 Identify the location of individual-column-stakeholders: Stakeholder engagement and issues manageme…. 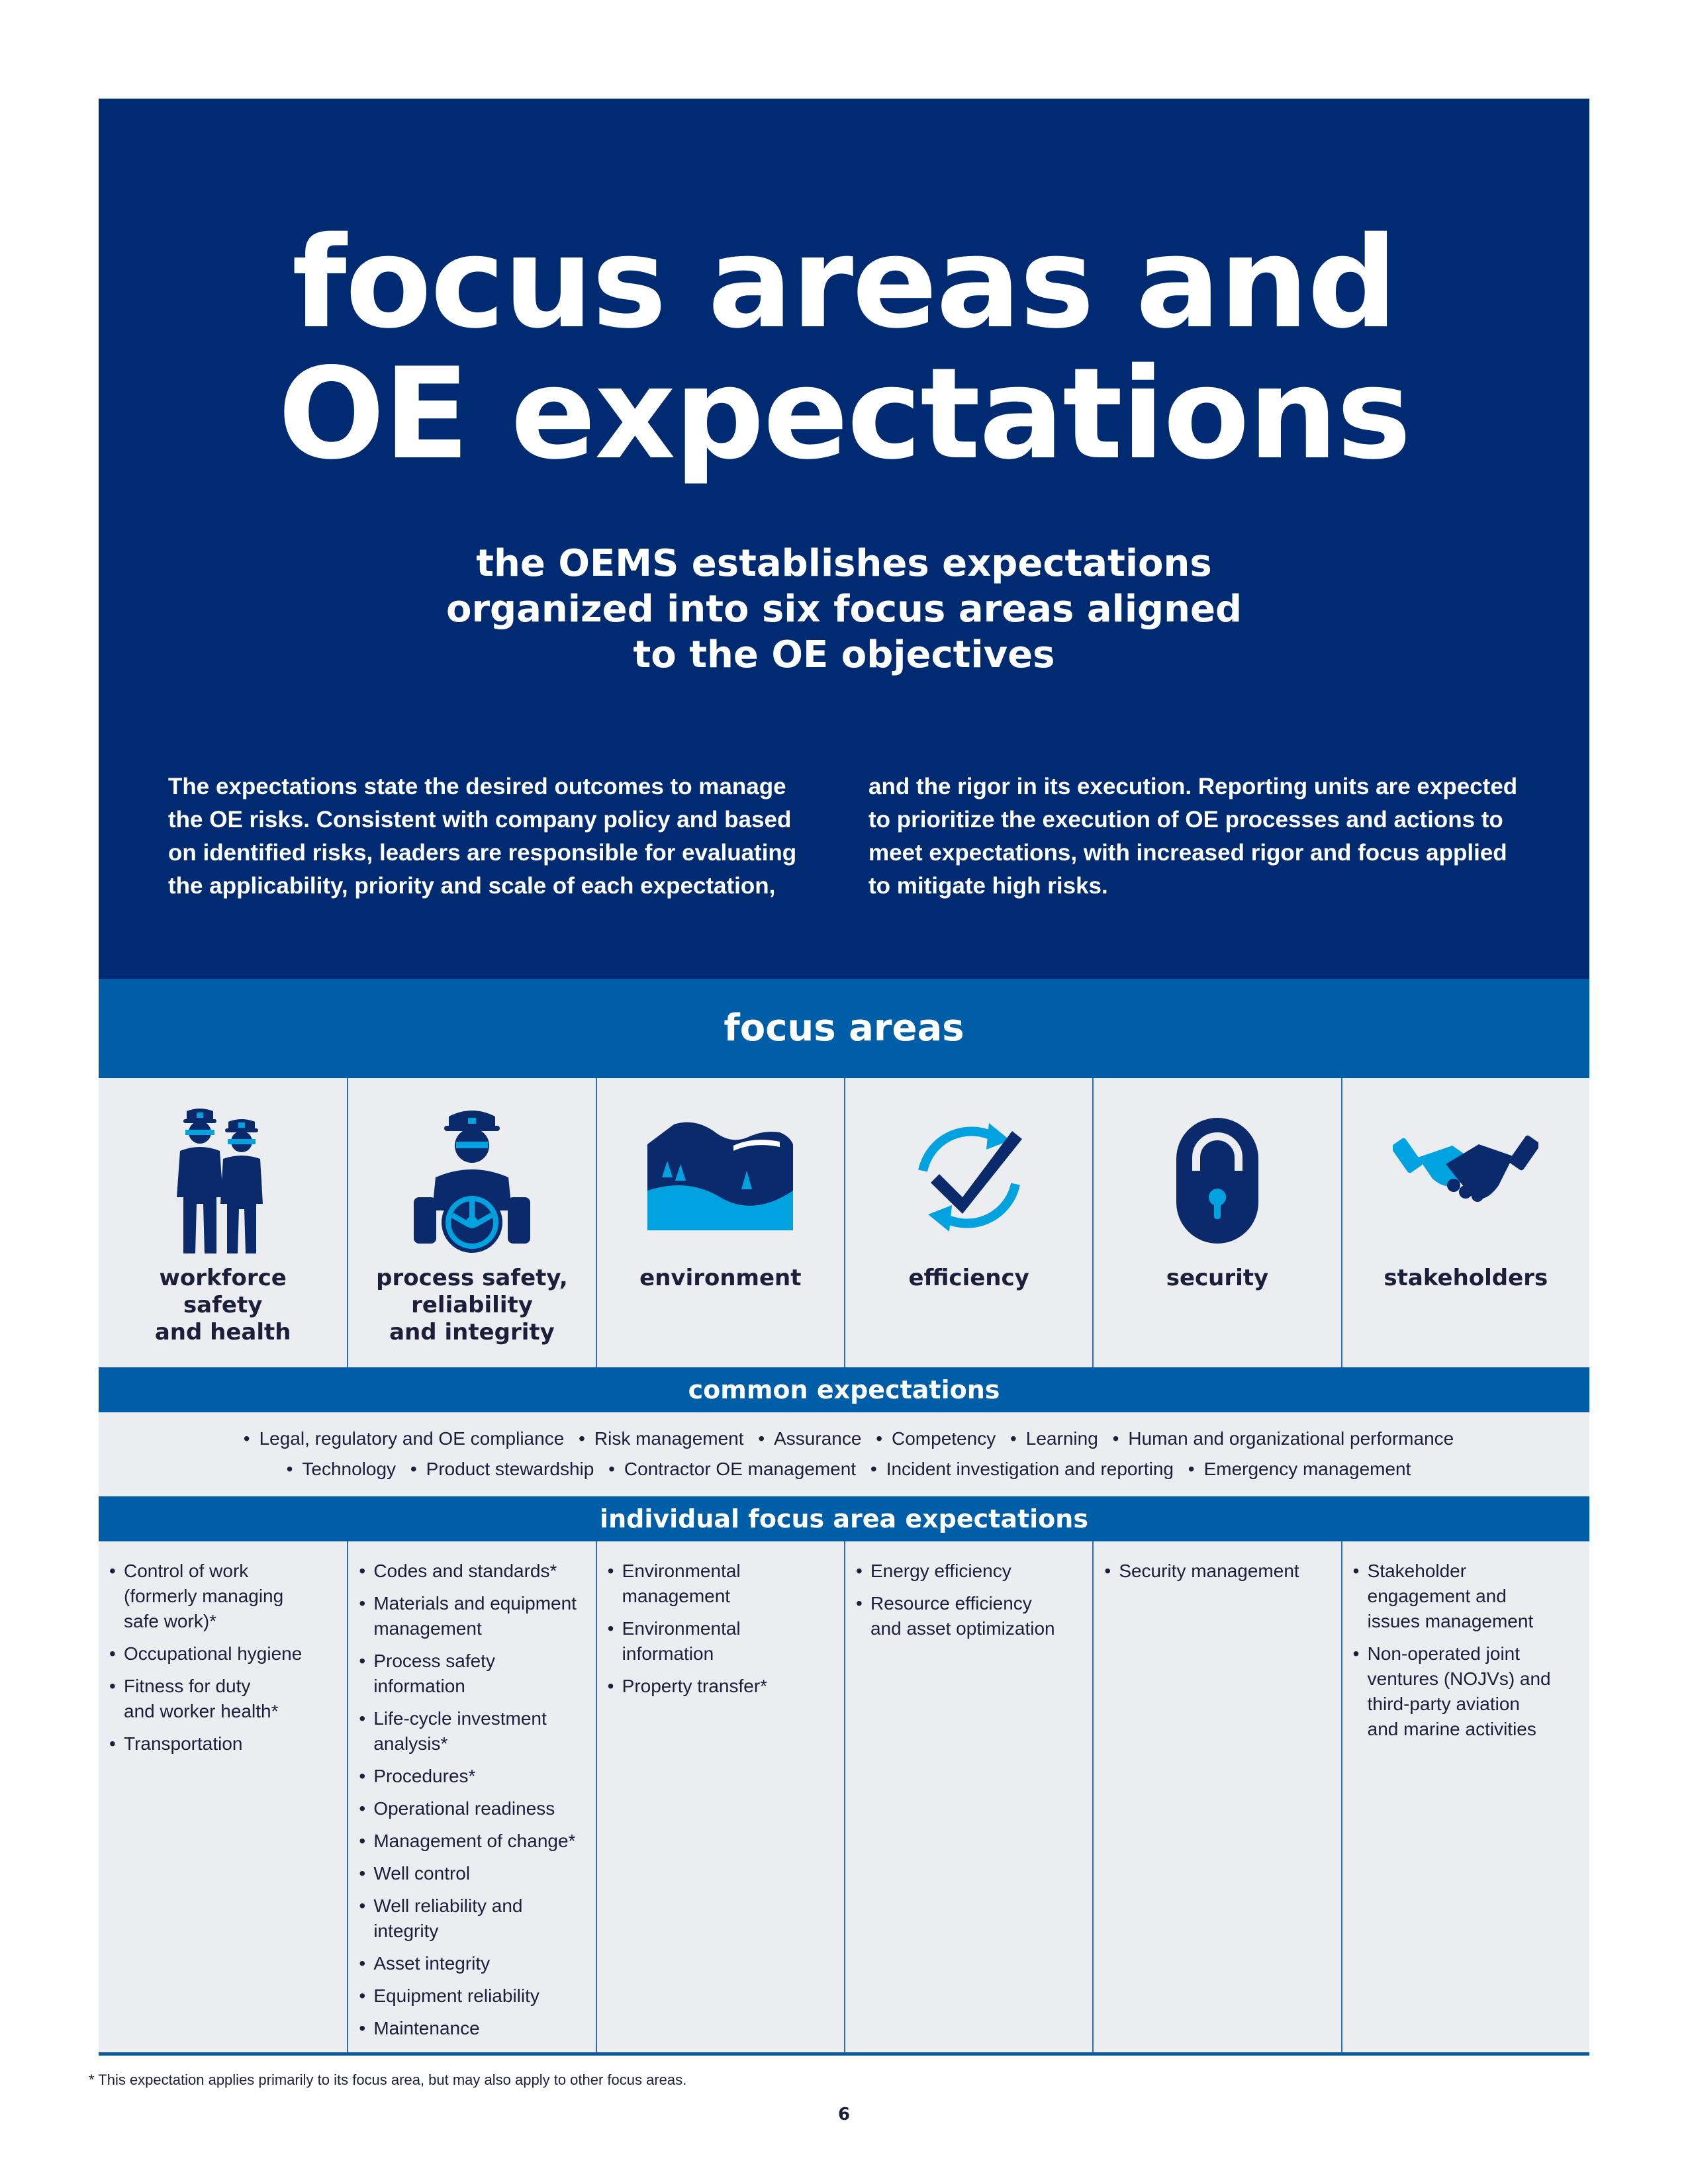
(1464, 1797).